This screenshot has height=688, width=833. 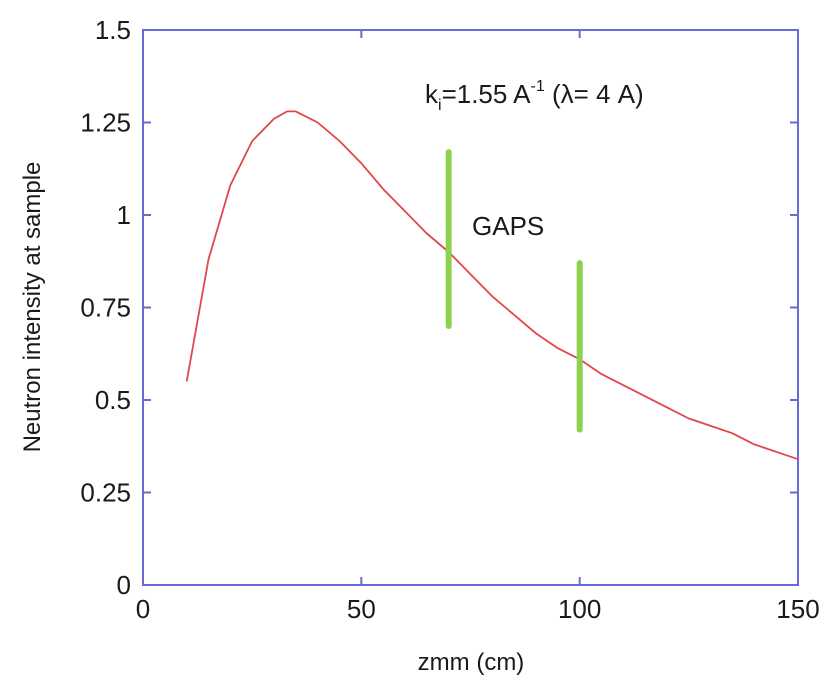 I want to click on y-tick-label: 0.75, so click(x=105, y=308).